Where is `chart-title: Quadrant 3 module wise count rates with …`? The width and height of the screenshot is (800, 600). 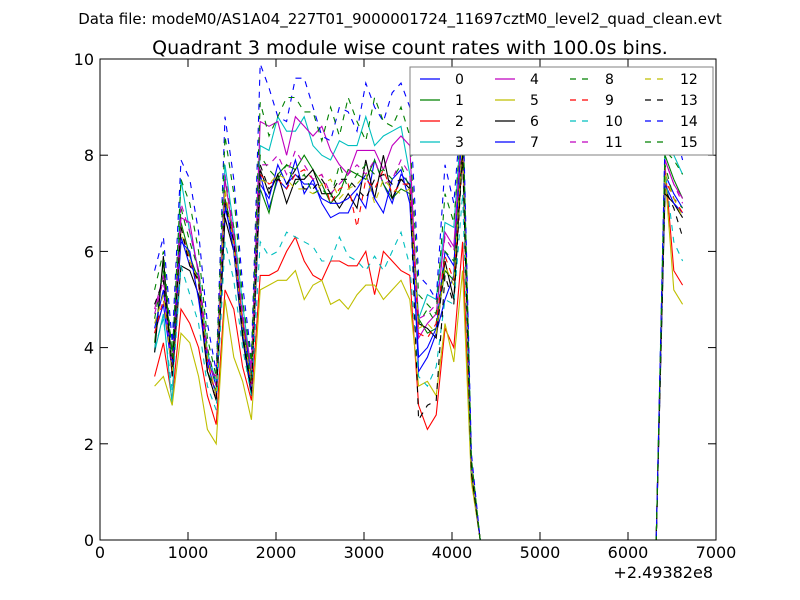 chart-title: Quadrant 3 module wise count rates with … is located at coordinates (410, 48).